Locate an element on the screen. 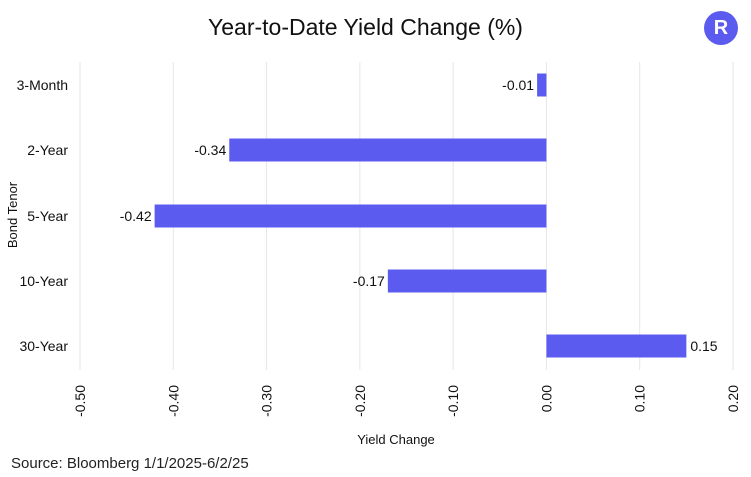 The height and width of the screenshot is (477, 751). x-tick-label: -0.20 is located at coordinates (360, 401).